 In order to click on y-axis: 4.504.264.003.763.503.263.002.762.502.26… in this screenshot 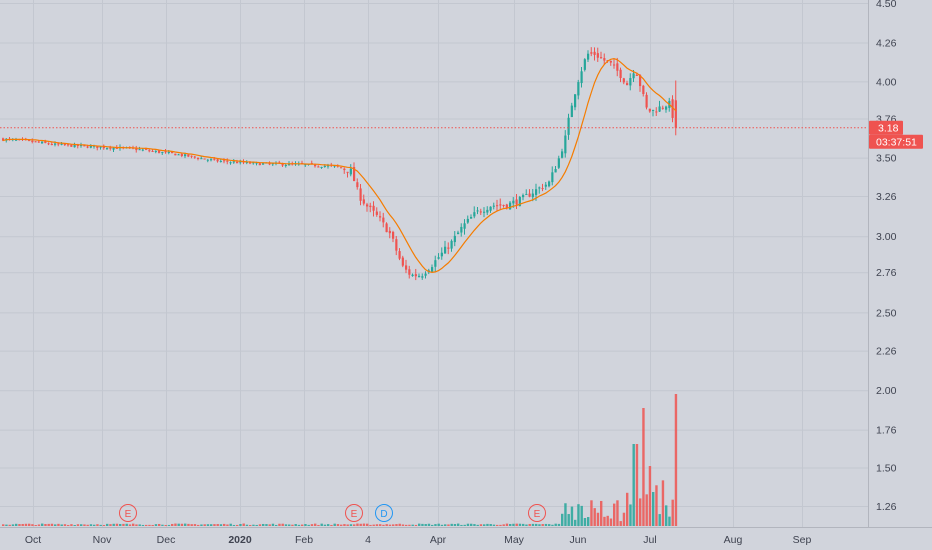, I will do `click(886, 256)`.